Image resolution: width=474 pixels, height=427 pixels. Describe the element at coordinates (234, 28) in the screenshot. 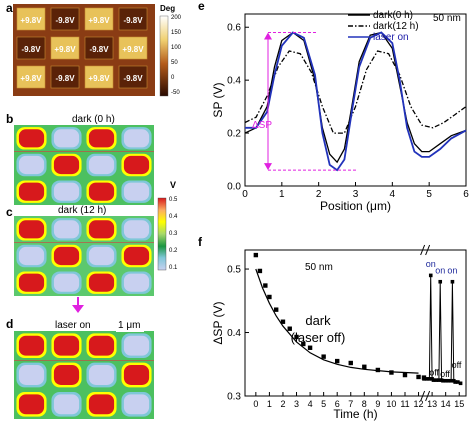

I see `y-tick-label: 0.6` at that location.